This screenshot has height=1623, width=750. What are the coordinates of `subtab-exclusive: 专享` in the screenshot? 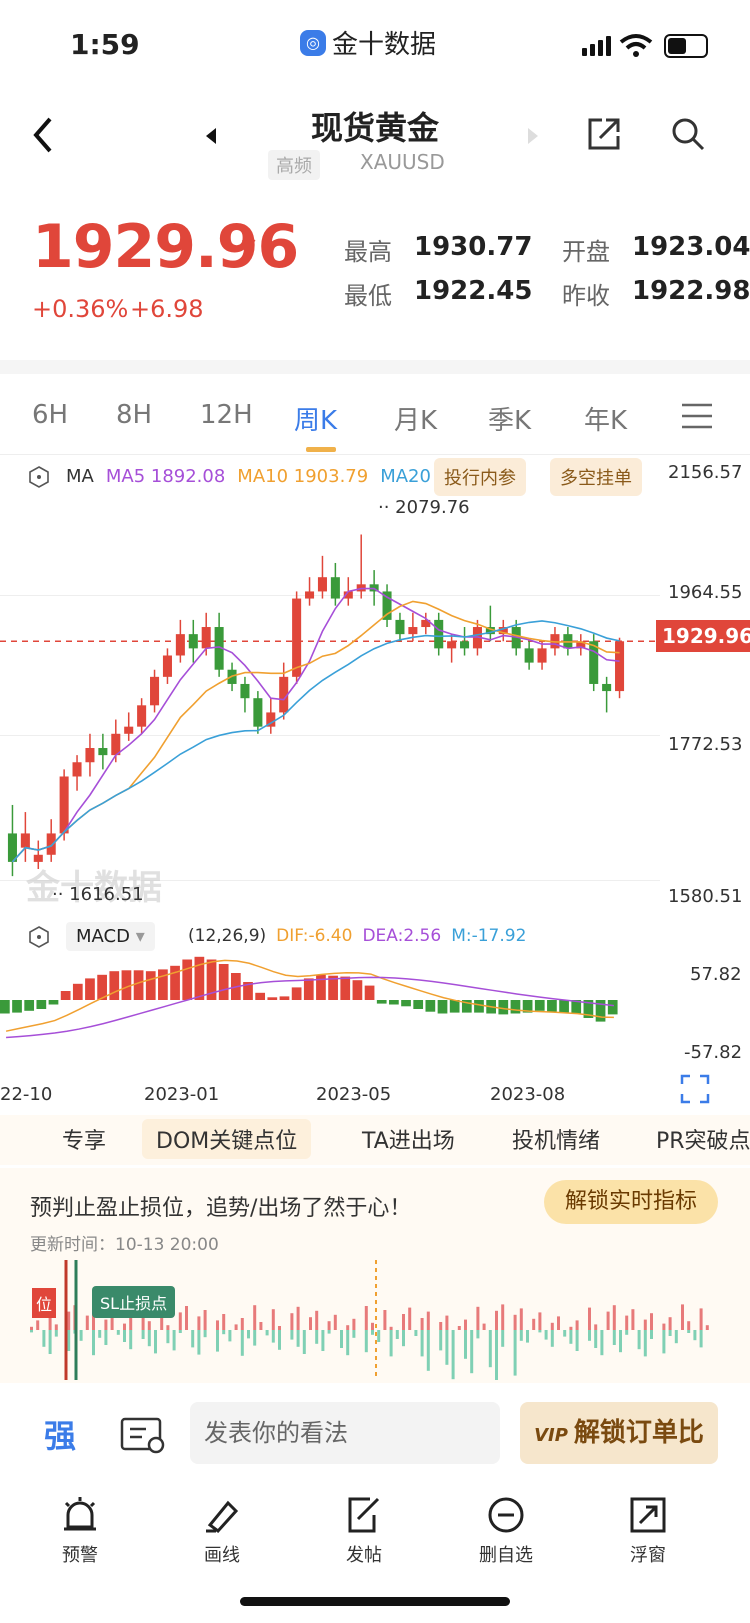 It's located at (84, 1141).